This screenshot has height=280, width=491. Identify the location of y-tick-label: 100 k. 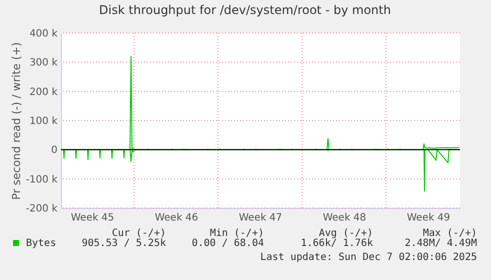
(43, 121).